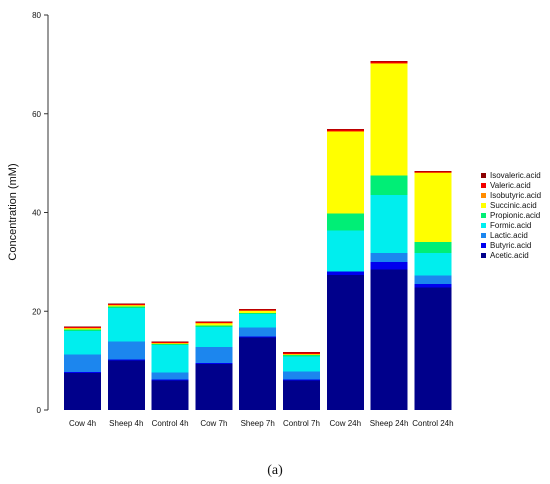  Describe the element at coordinates (510, 185) in the screenshot. I see `legend-label: Valeric.acid` at that location.